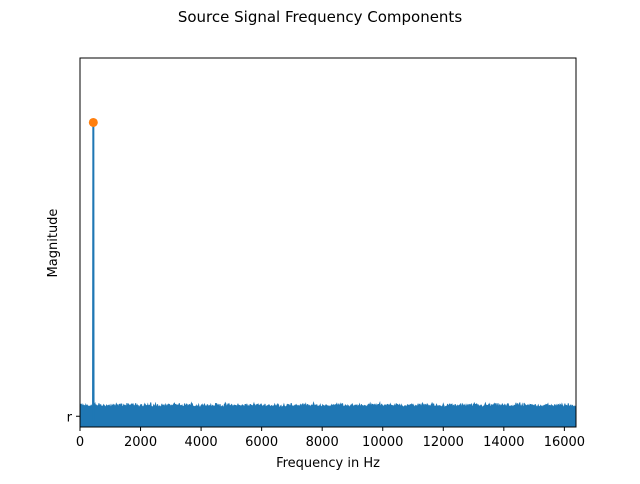 The image size is (640, 484). Describe the element at coordinates (80, 442) in the screenshot. I see `x-tick-label: 0` at that location.